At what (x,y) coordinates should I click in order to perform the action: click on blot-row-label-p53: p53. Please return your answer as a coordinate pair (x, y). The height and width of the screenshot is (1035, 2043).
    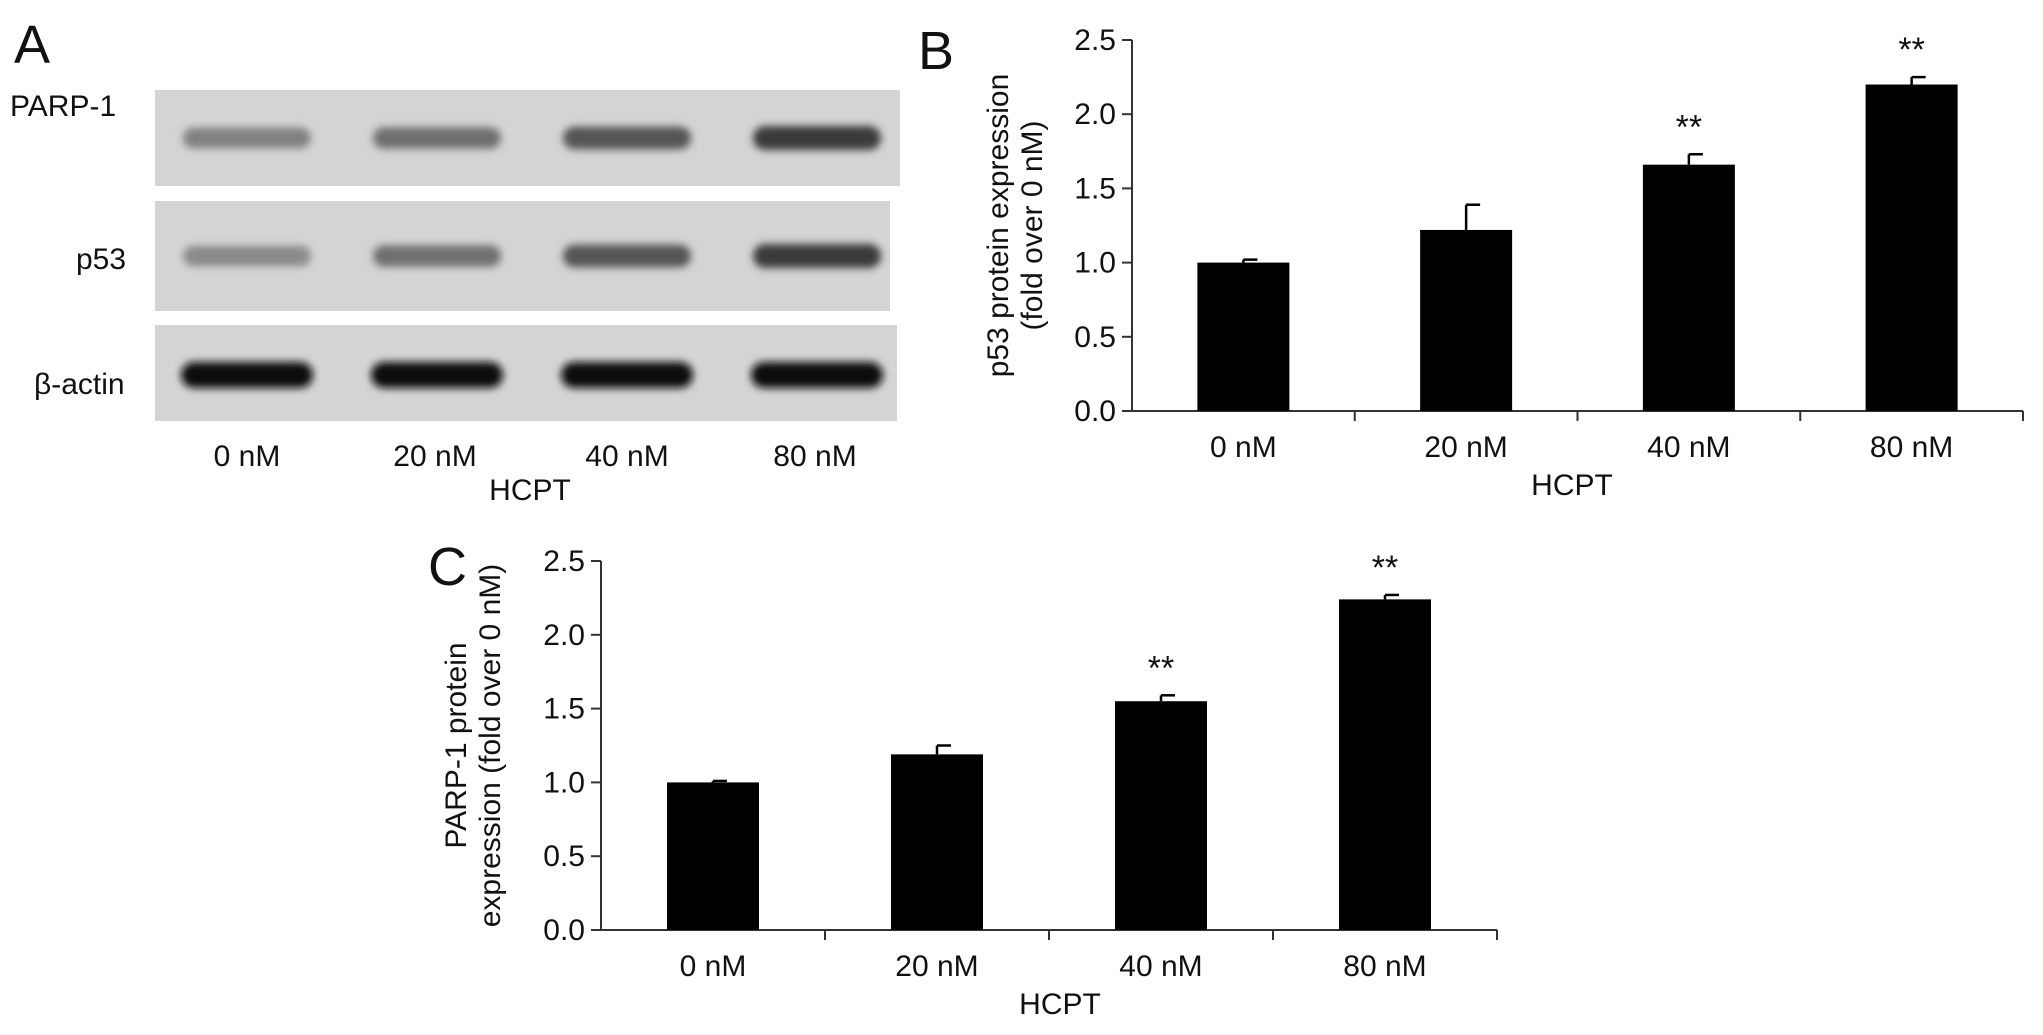
    Looking at the image, I should click on (101, 259).